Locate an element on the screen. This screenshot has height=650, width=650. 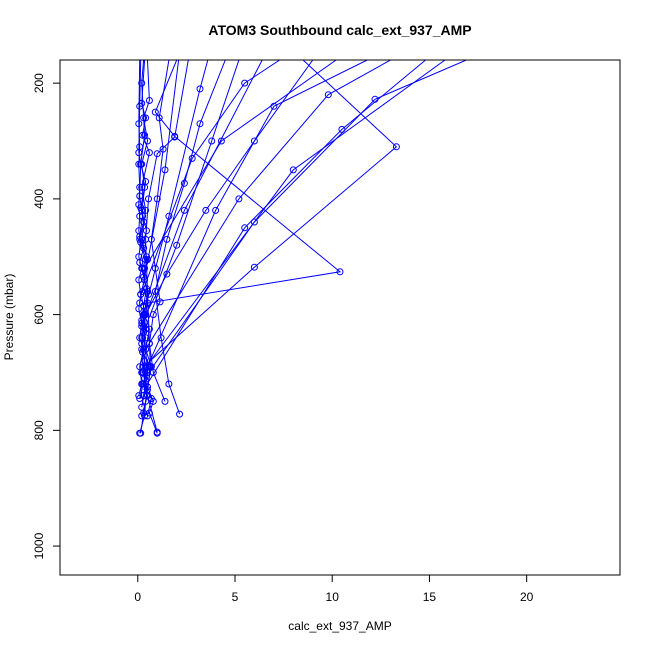
x-tick-label: 20 is located at coordinates (527, 597).